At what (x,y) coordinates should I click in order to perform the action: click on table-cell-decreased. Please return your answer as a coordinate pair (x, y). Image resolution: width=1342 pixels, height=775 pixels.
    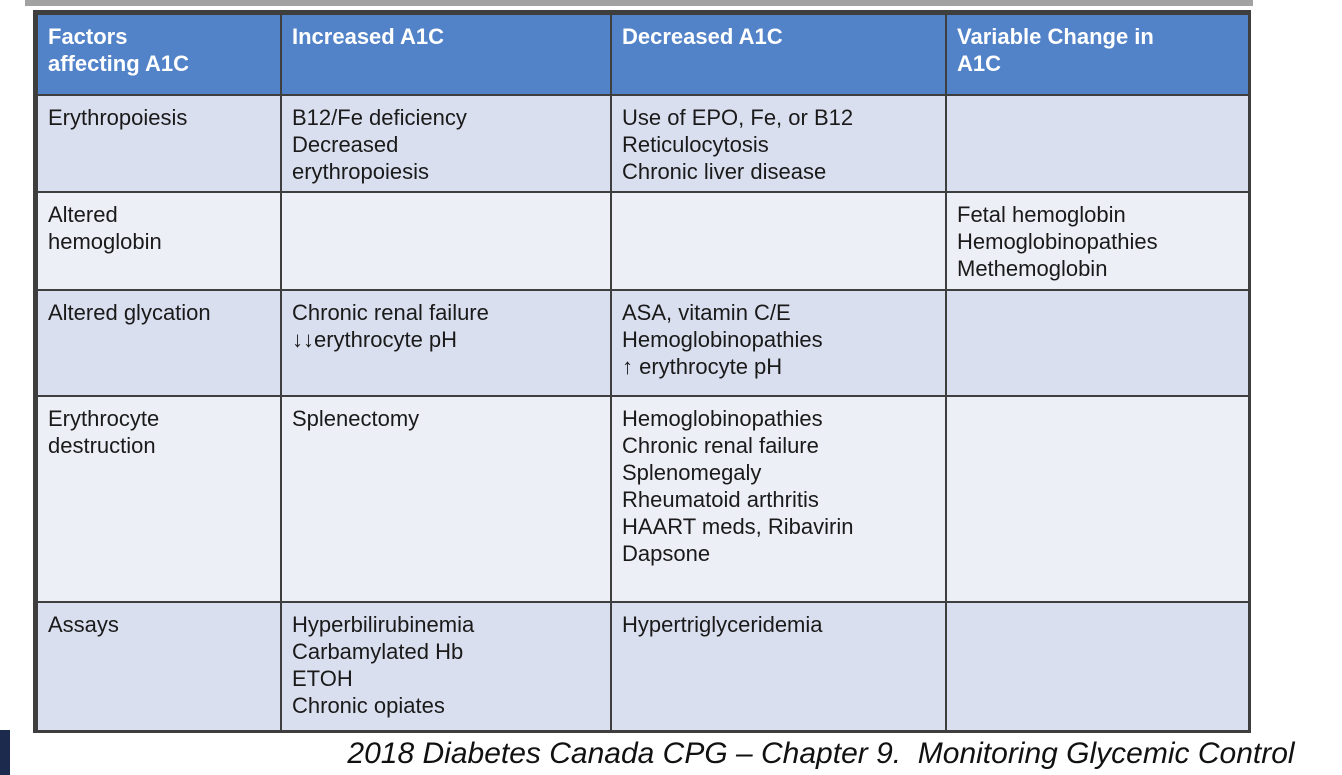
    Looking at the image, I should click on (778, 241).